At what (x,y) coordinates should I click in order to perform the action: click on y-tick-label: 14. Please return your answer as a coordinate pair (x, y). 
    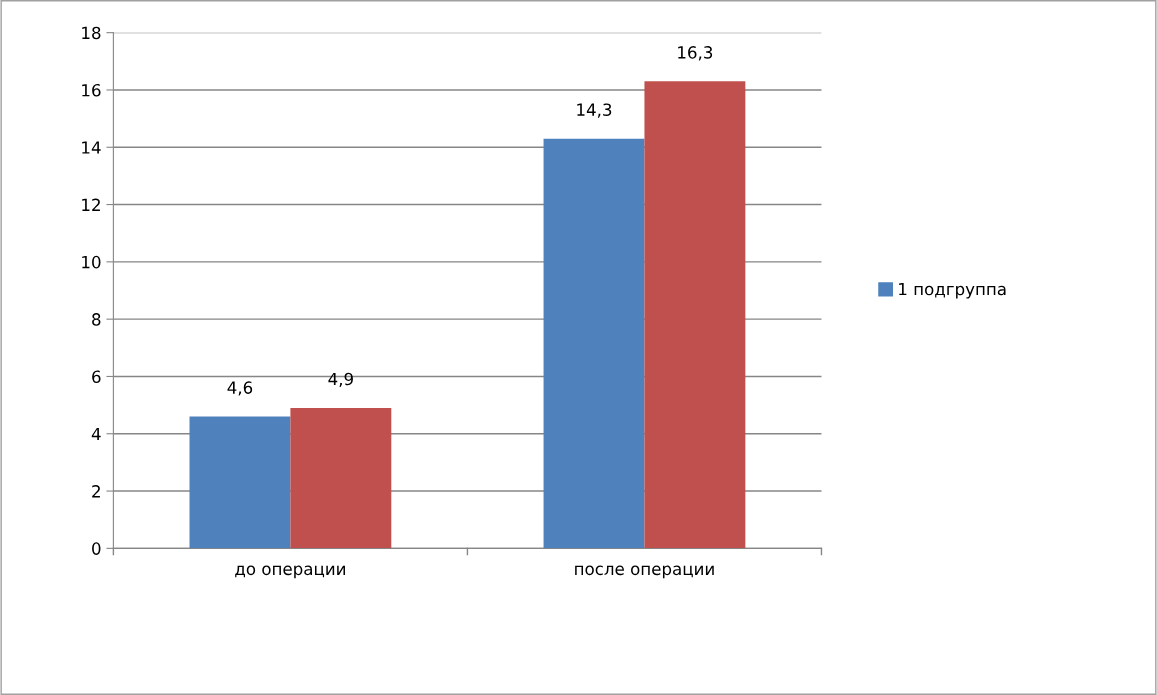
    Looking at the image, I should click on (91, 147).